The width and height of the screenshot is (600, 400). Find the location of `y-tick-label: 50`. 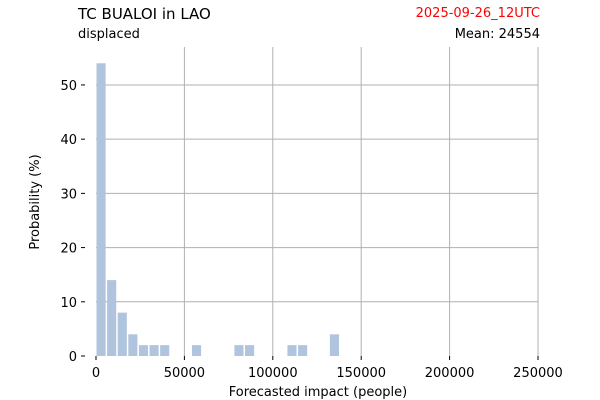

y-tick-label: 50 is located at coordinates (68, 86).